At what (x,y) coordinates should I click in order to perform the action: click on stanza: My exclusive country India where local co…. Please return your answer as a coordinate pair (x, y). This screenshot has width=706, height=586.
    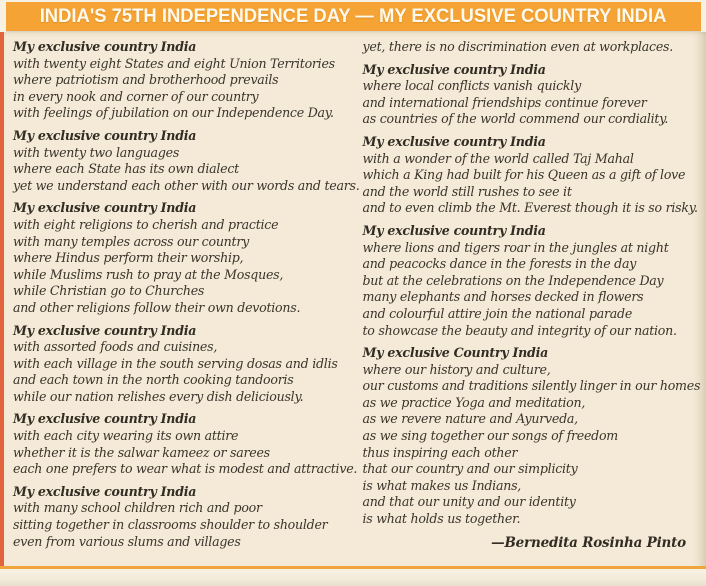
    Looking at the image, I should click on (532, 95).